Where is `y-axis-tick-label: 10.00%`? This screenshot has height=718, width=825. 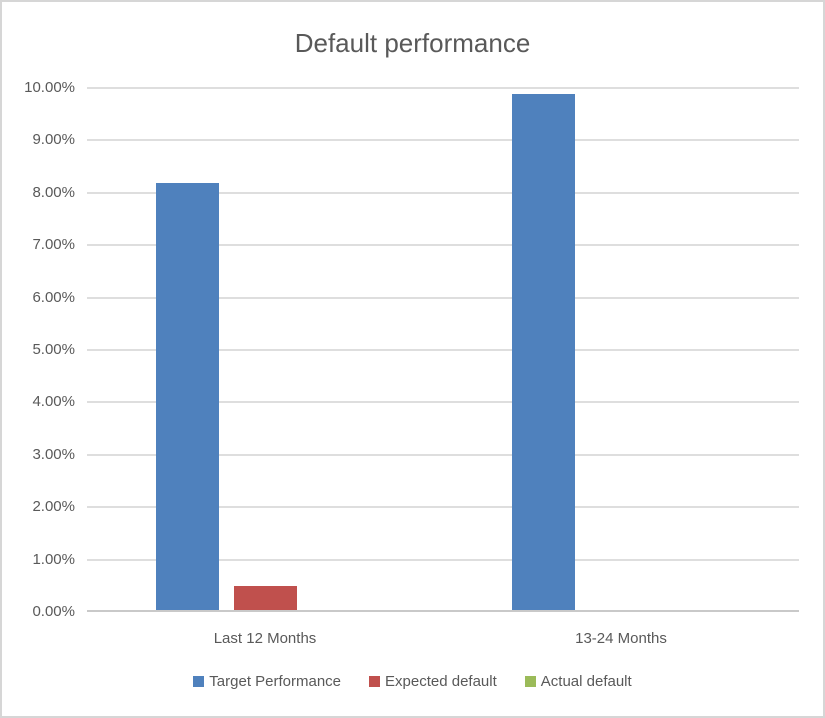 y-axis-tick-label: 10.00% is located at coordinates (49, 87).